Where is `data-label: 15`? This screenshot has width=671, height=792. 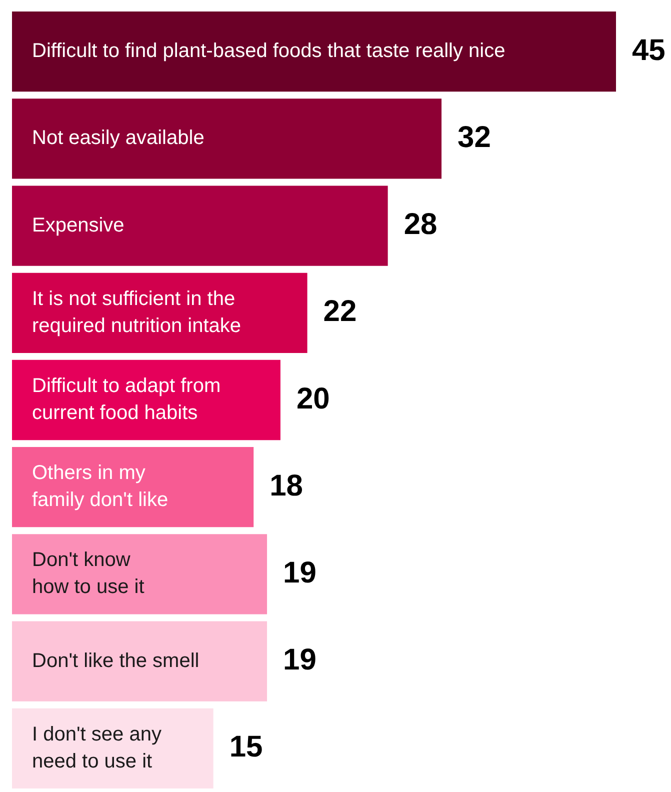
data-label: 15 is located at coordinates (246, 747).